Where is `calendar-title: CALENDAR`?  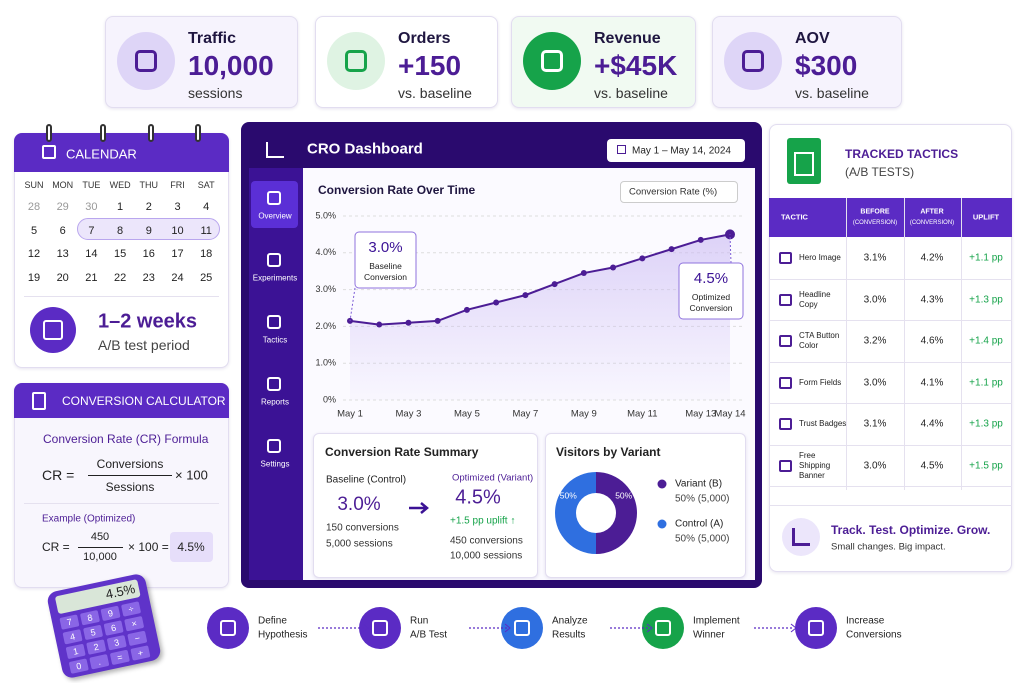 calendar-title: CALENDAR is located at coordinates (101, 154).